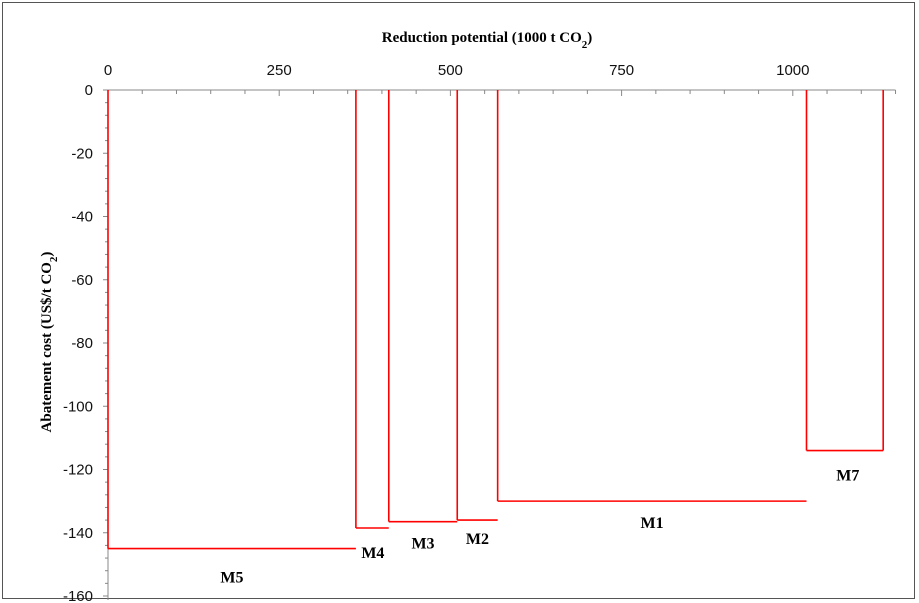 The width and height of the screenshot is (919, 603). Describe the element at coordinates (450, 70) in the screenshot. I see `x-tick-label: 500` at that location.